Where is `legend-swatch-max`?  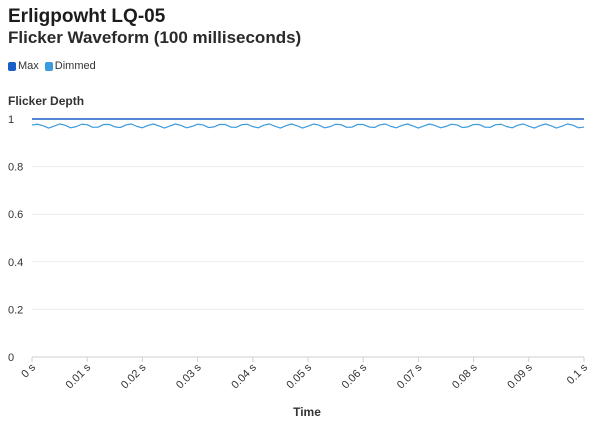
legend-swatch-max is located at coordinates (12, 66).